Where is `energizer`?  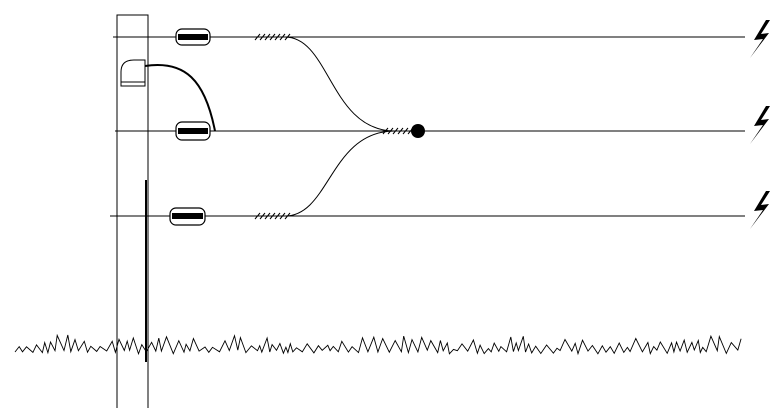 energizer is located at coordinates (133, 73).